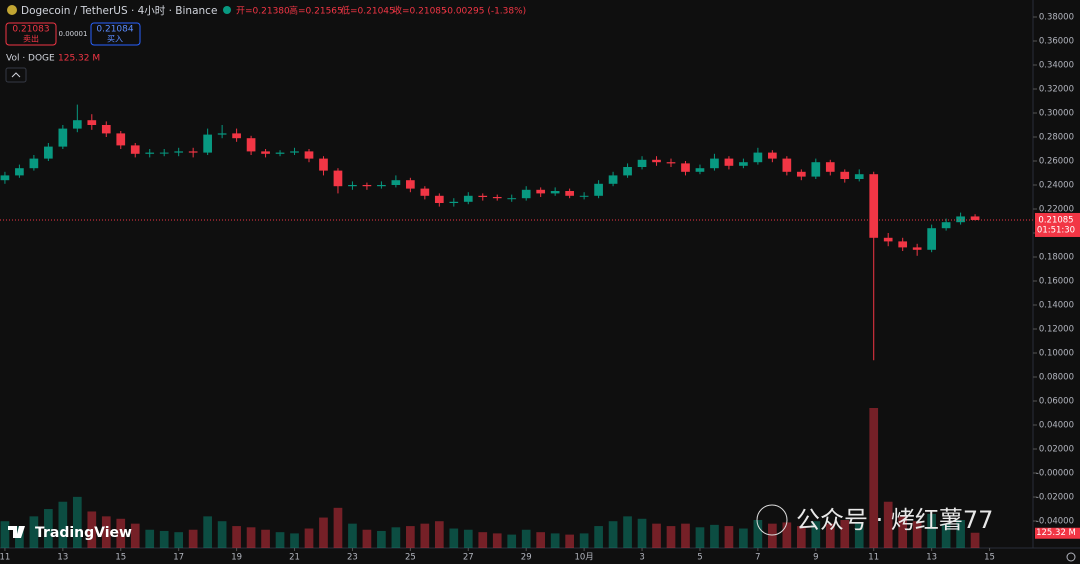 The width and height of the screenshot is (1080, 564). What do you see at coordinates (468, 558) in the screenshot?
I see `x-tick-label: 27` at bounding box center [468, 558].